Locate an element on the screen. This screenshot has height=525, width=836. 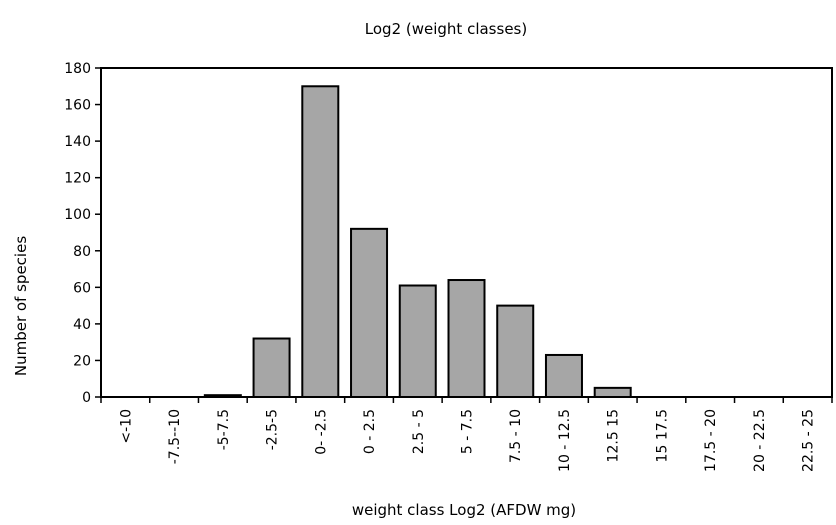
x-tick-label: -5-7.5 is located at coordinates (224, 429).